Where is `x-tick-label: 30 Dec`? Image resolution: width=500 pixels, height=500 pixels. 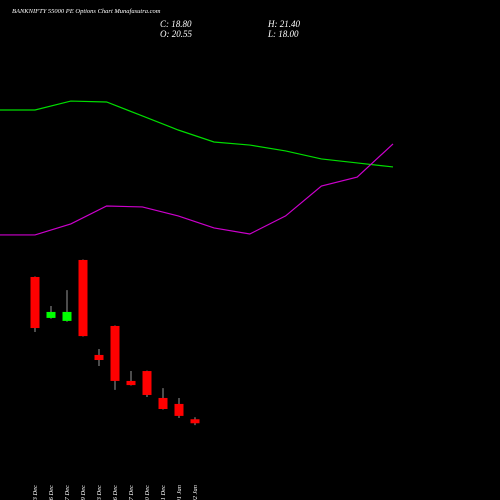 x-tick-label: 30 Dec is located at coordinates (147, 492).